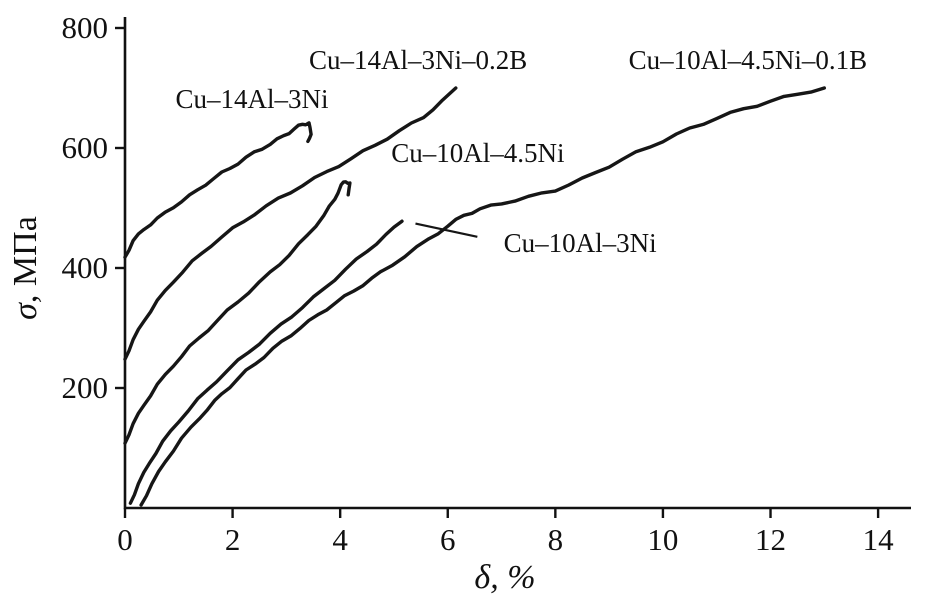 This screenshot has height=612, width=926. I want to click on x-tick-label: 12, so click(770, 539).